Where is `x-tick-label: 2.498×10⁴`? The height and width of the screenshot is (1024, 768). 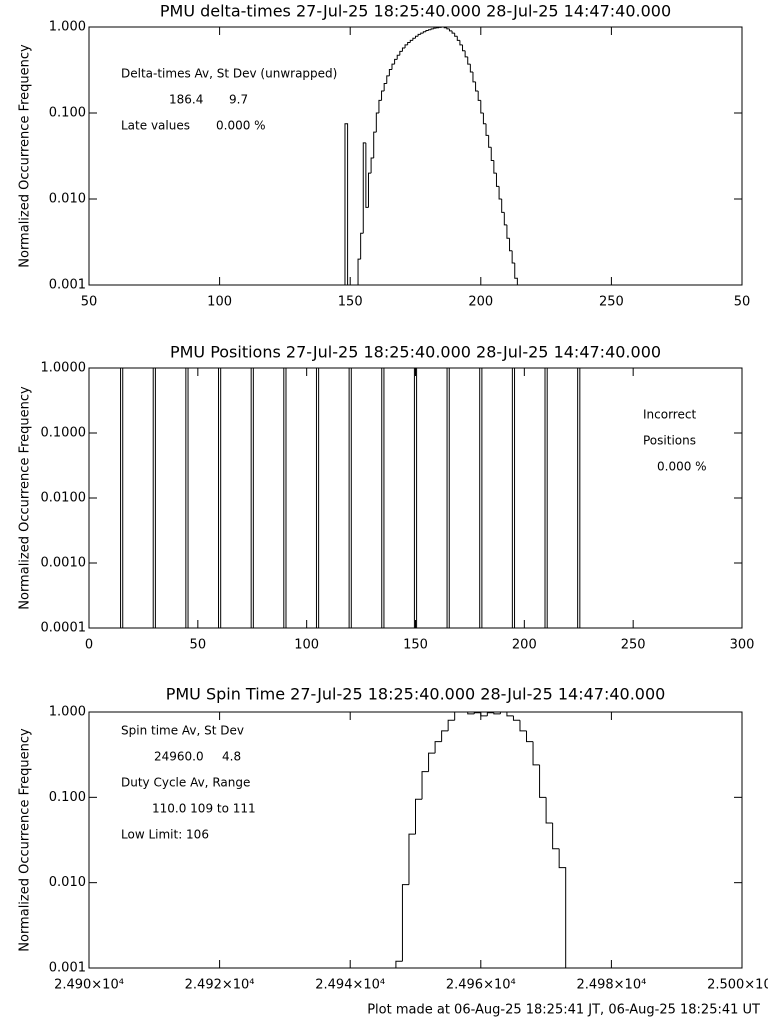 x-tick-label: 2.498×10⁴ is located at coordinates (611, 985).